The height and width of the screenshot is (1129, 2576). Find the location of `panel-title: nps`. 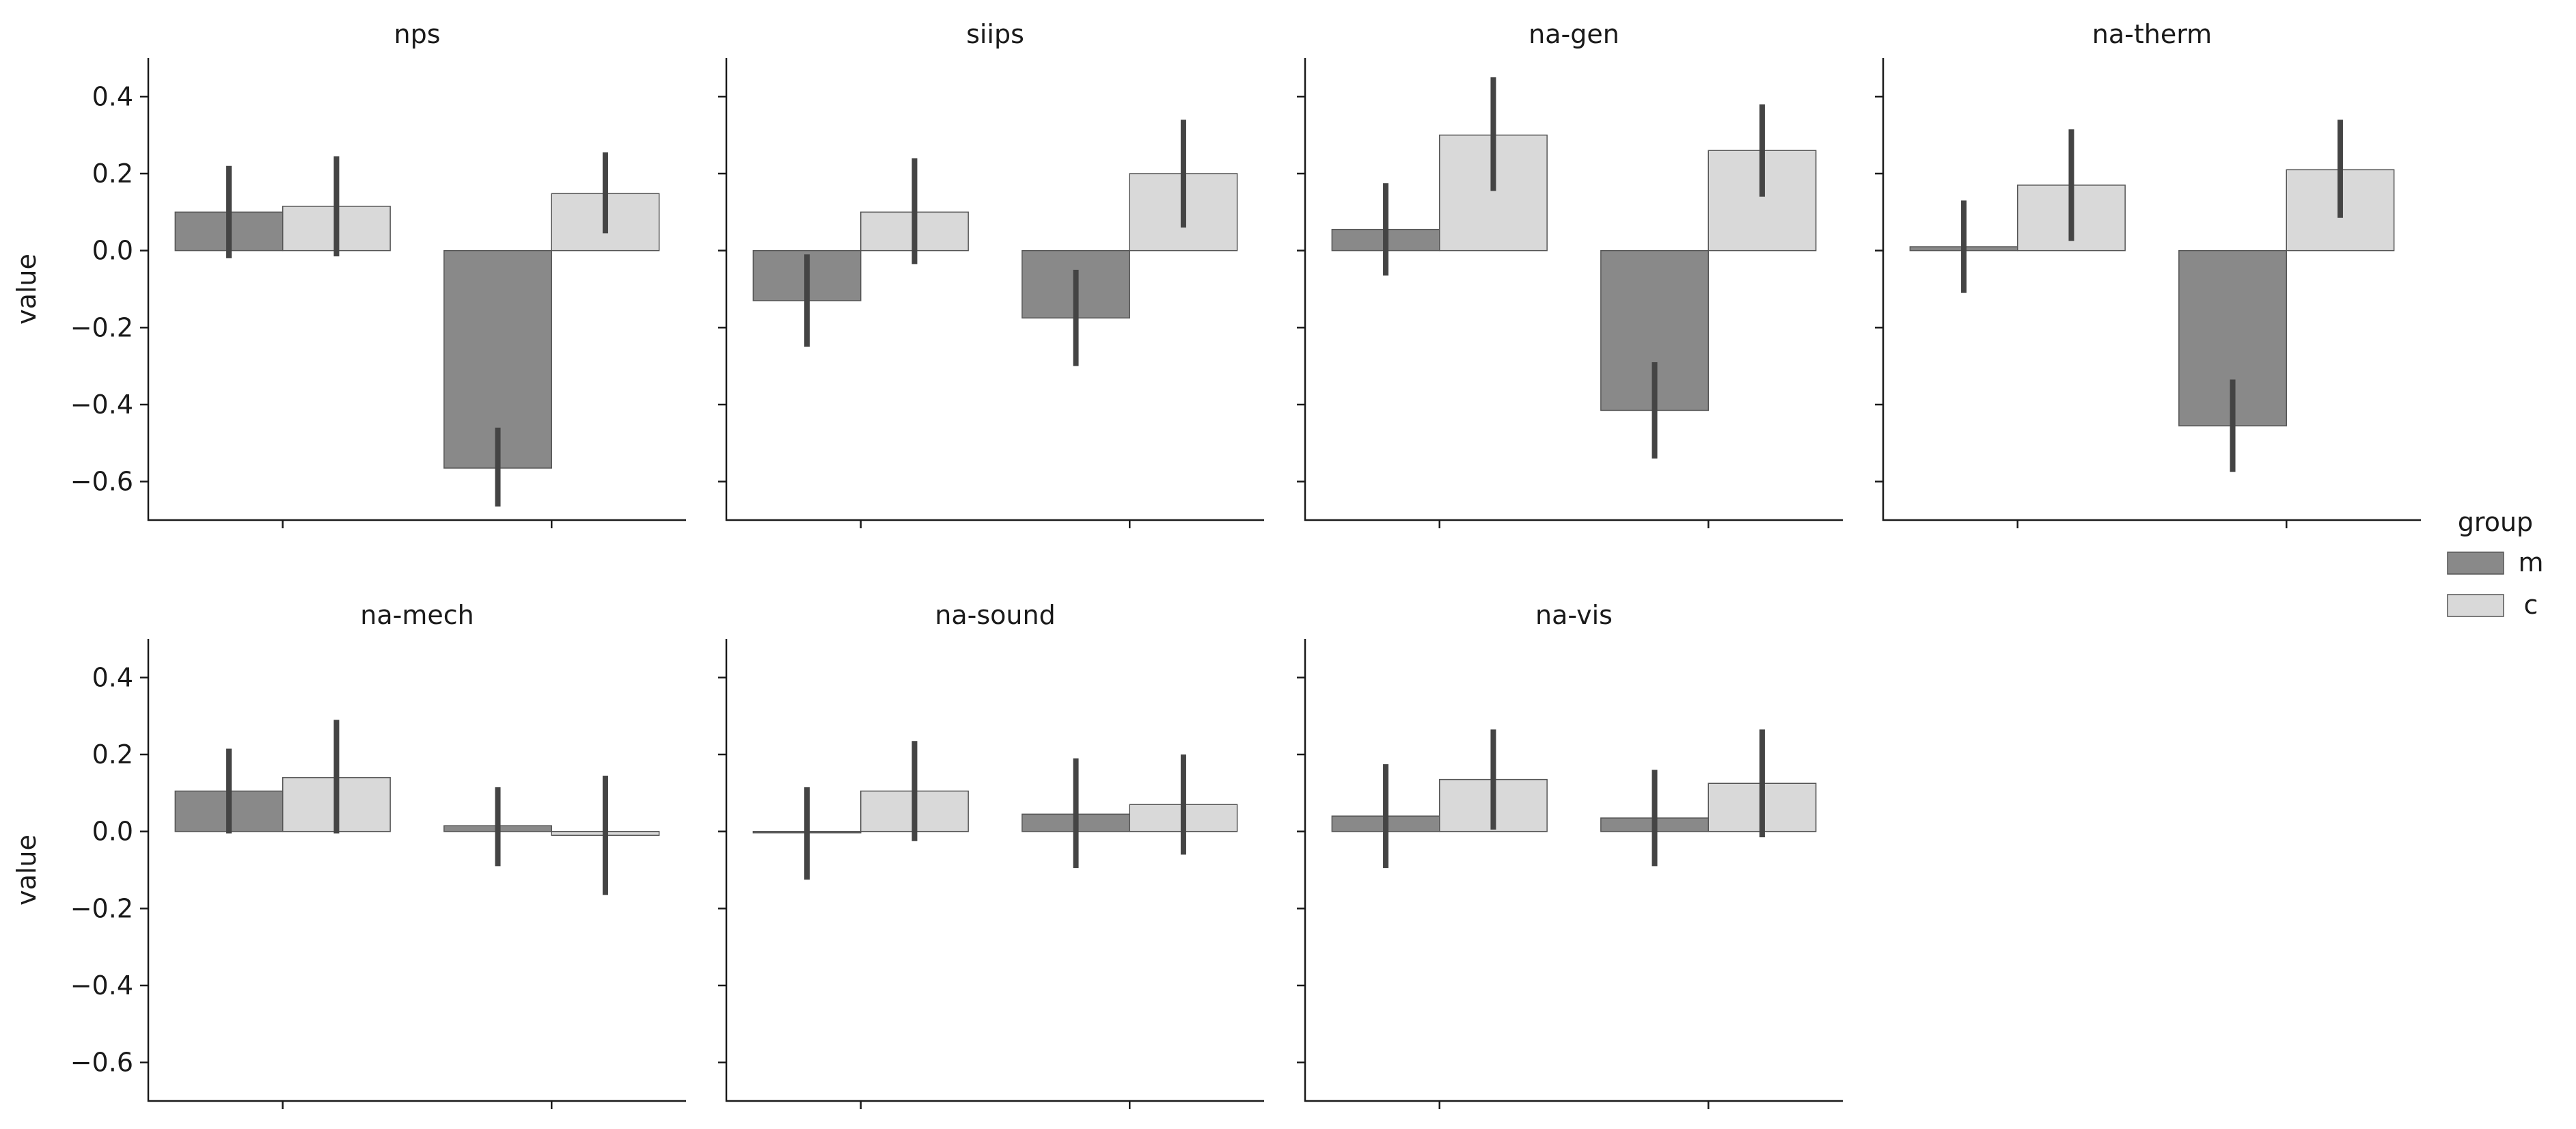

panel-title: nps is located at coordinates (417, 34).